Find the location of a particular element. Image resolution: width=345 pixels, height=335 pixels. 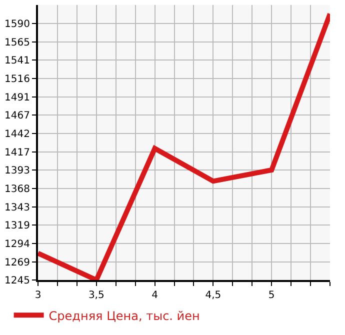

x-tick-label: 4 is located at coordinates (155, 295).